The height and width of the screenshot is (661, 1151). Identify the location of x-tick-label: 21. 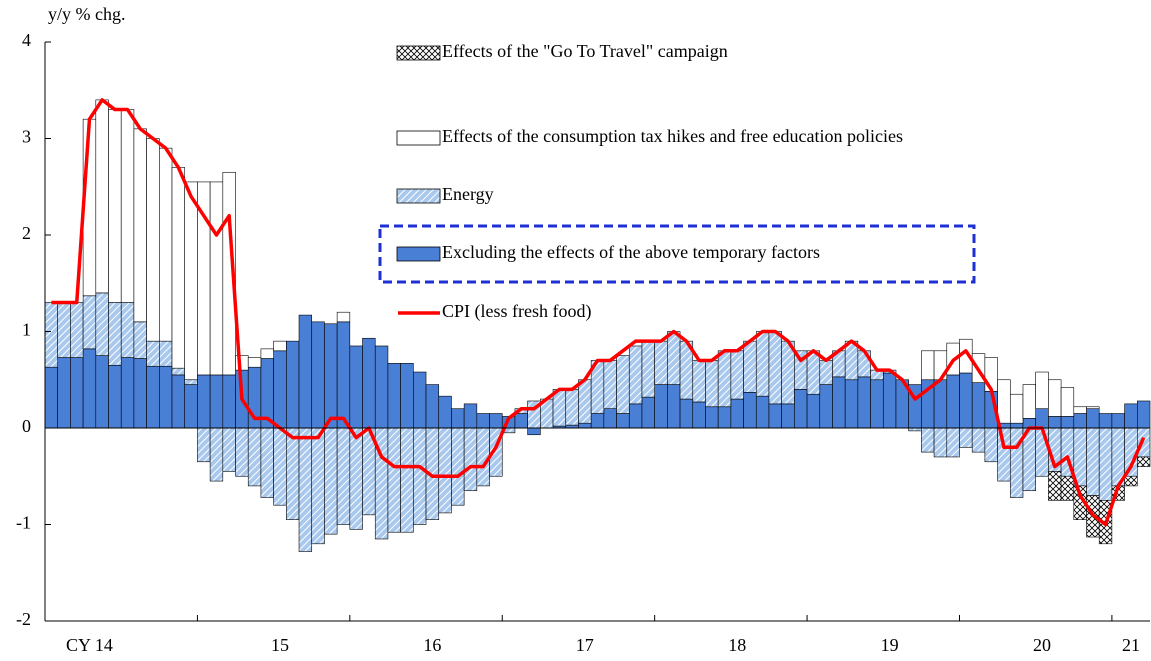
(1131, 645).